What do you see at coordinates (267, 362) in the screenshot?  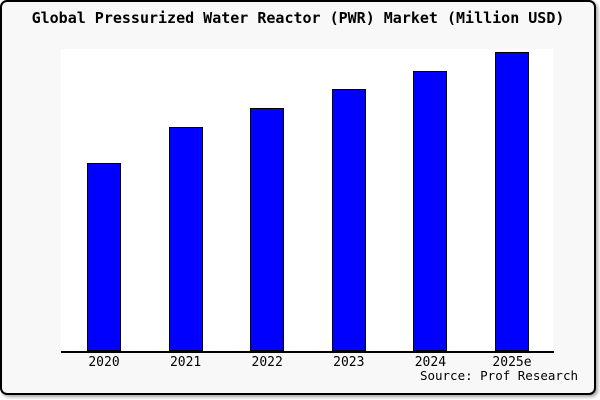 I see `x-tick-label-2022: 2022` at bounding box center [267, 362].